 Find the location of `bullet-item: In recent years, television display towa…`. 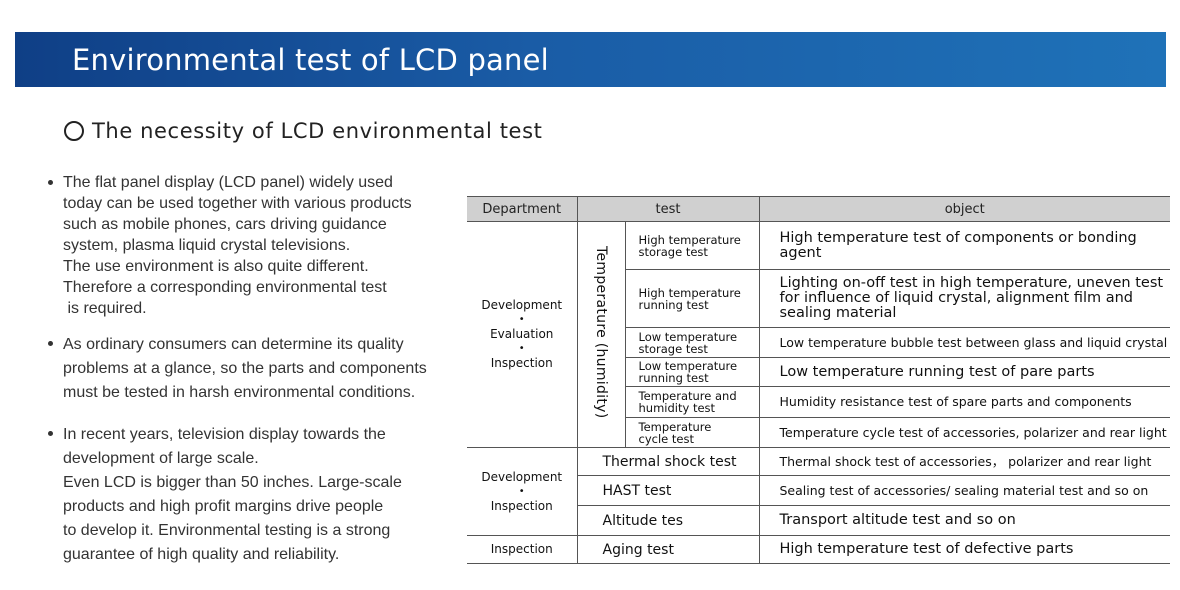

bullet-item: In recent years, television display towa… is located at coordinates (253, 495).